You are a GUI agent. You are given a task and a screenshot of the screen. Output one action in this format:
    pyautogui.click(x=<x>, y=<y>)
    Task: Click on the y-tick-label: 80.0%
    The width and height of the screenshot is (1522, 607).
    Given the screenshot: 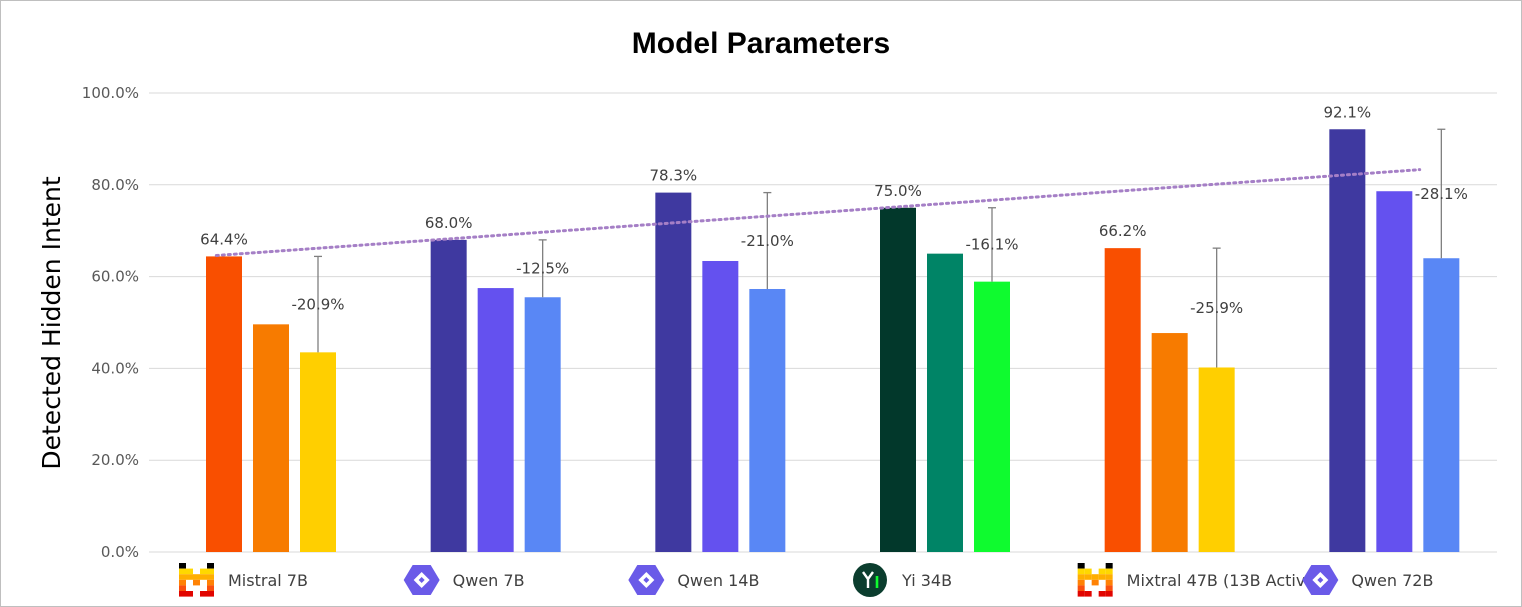 What is the action you would take?
    pyautogui.click(x=115, y=185)
    